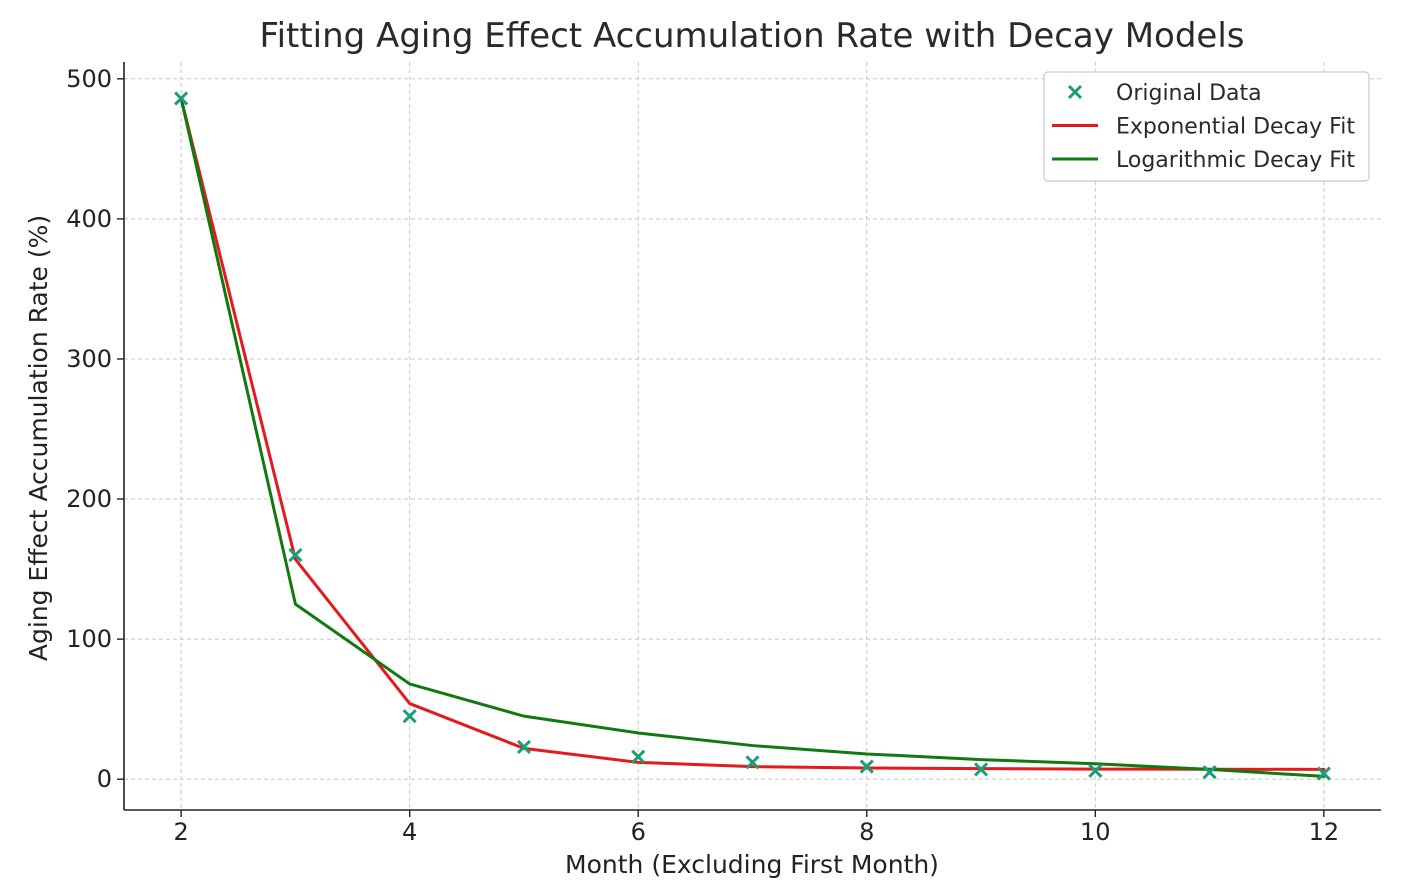 This screenshot has width=1412, height=890. What do you see at coordinates (409, 832) in the screenshot?
I see `x-tick-label: 4` at bounding box center [409, 832].